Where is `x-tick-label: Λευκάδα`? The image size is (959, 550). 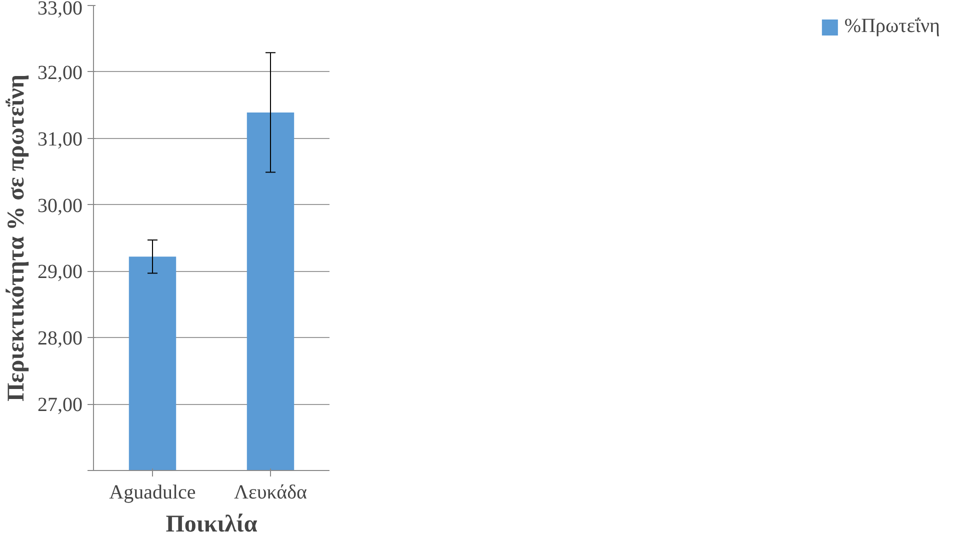 x-tick-label: Λευκάδα is located at coordinates (271, 493).